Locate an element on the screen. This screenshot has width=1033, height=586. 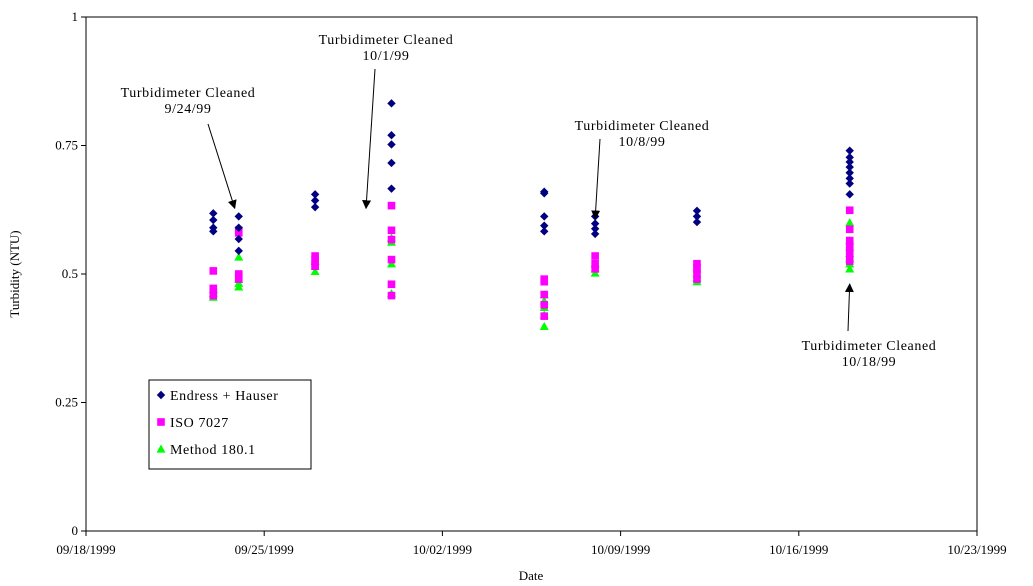
legend-item: ISO 7027 is located at coordinates (193, 423).